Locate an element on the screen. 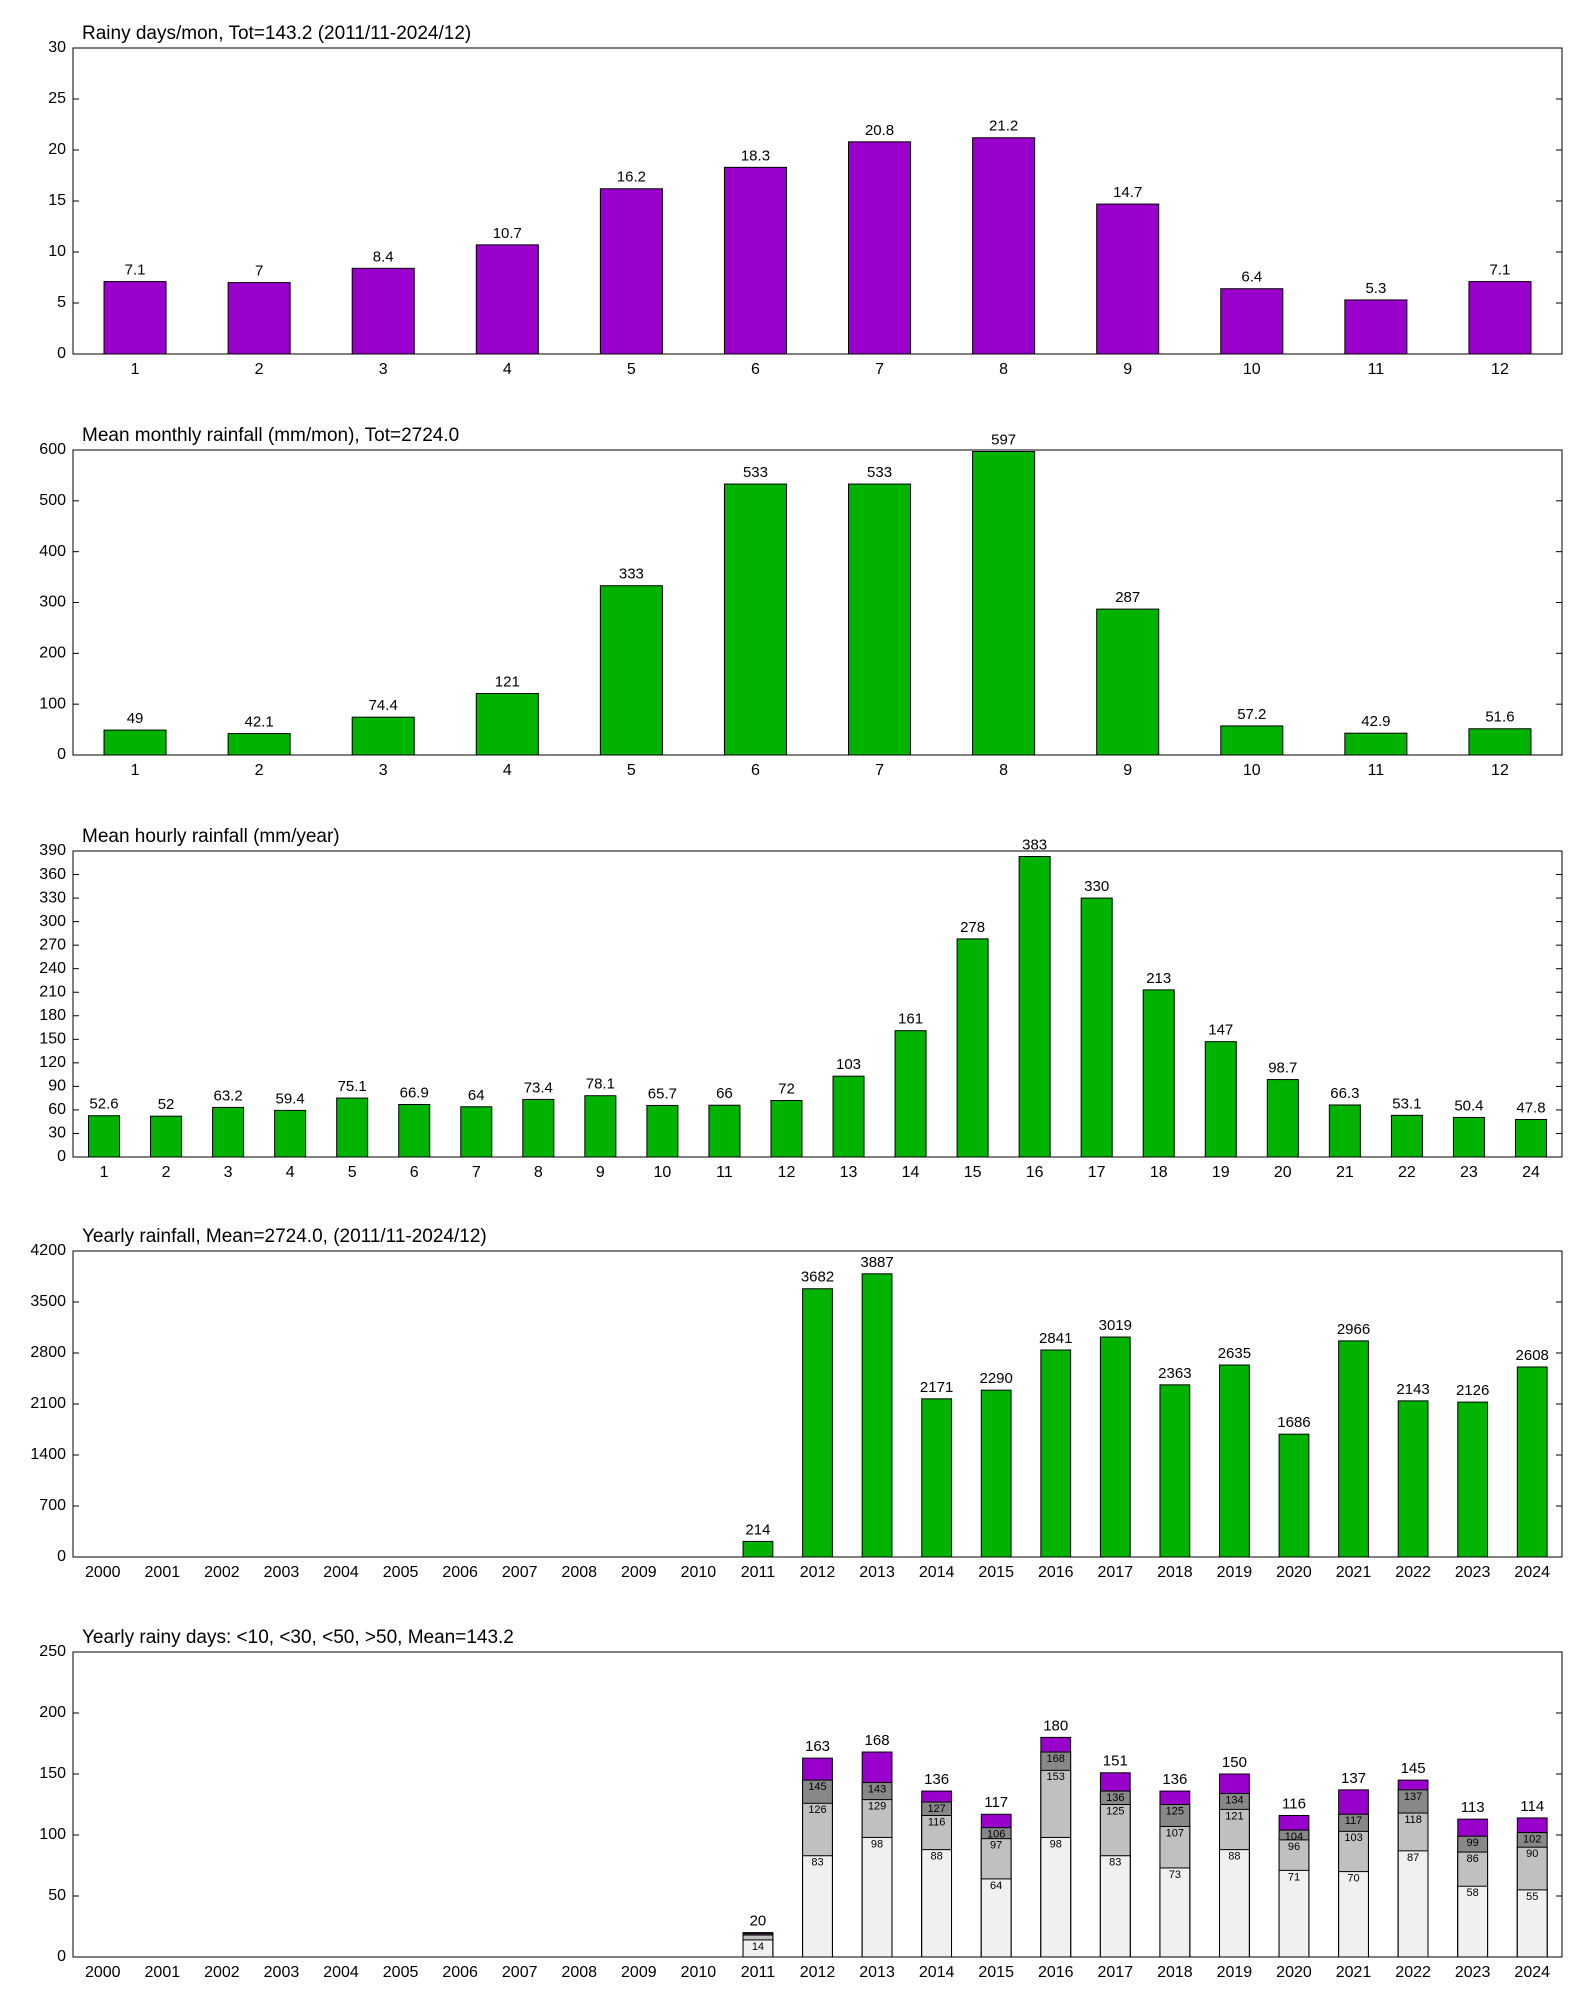 This screenshot has height=2000, width=1580. value-label: 51.6 is located at coordinates (1499, 717).